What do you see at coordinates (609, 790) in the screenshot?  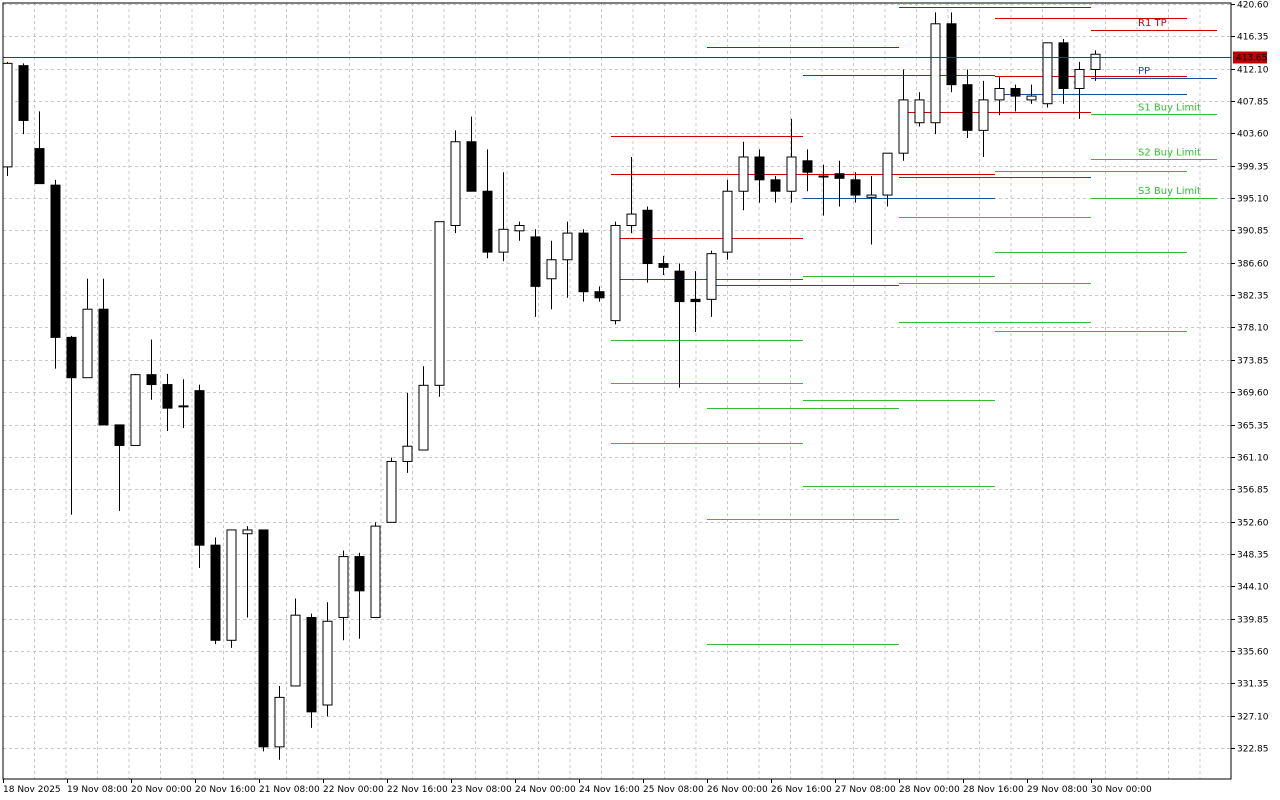 I see `x-tick-label: 24 Nov 16:00` at bounding box center [609, 790].